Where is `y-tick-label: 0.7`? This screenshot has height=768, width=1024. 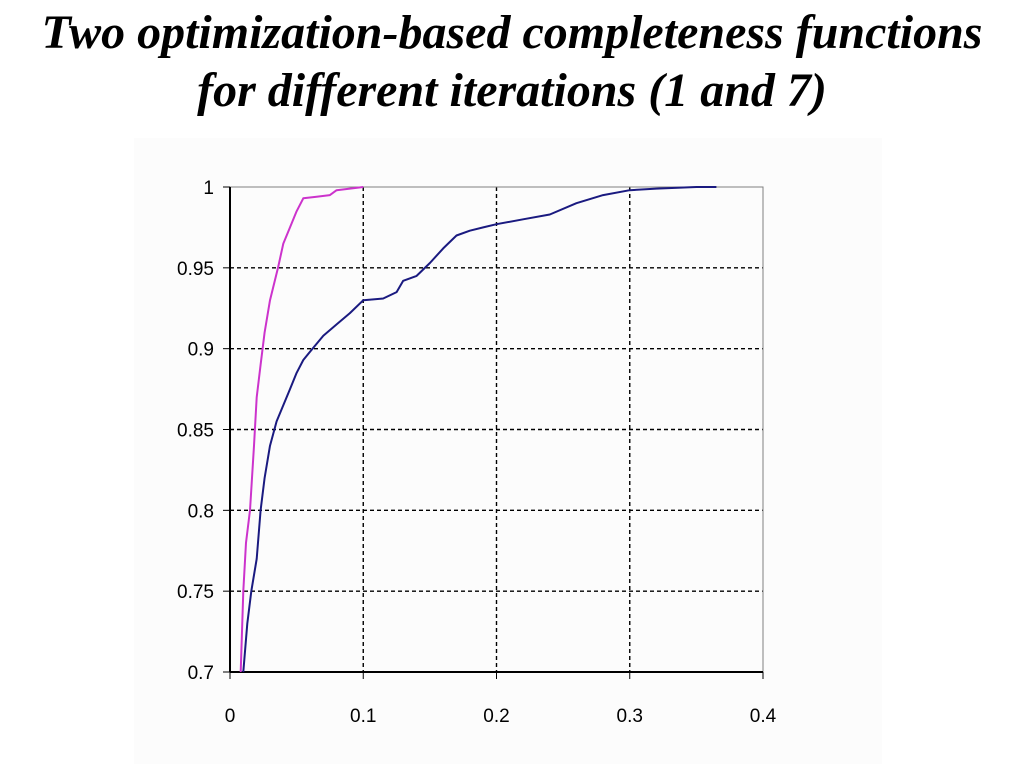 y-tick-label: 0.7 is located at coordinates (201, 673).